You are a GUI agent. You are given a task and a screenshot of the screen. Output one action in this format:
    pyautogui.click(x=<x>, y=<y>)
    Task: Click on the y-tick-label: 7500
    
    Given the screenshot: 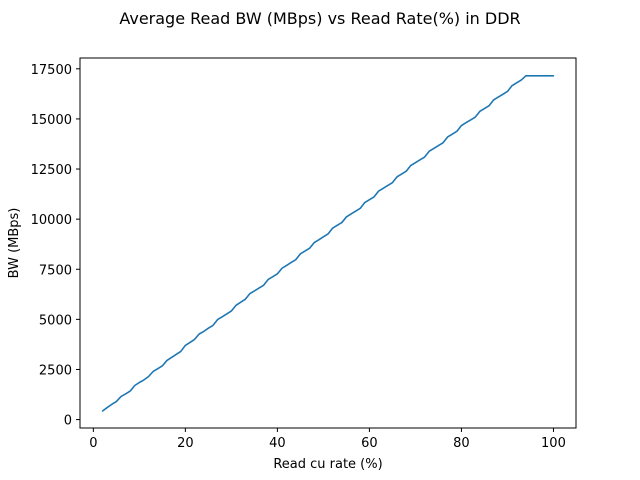 What is the action you would take?
    pyautogui.click(x=55, y=270)
    